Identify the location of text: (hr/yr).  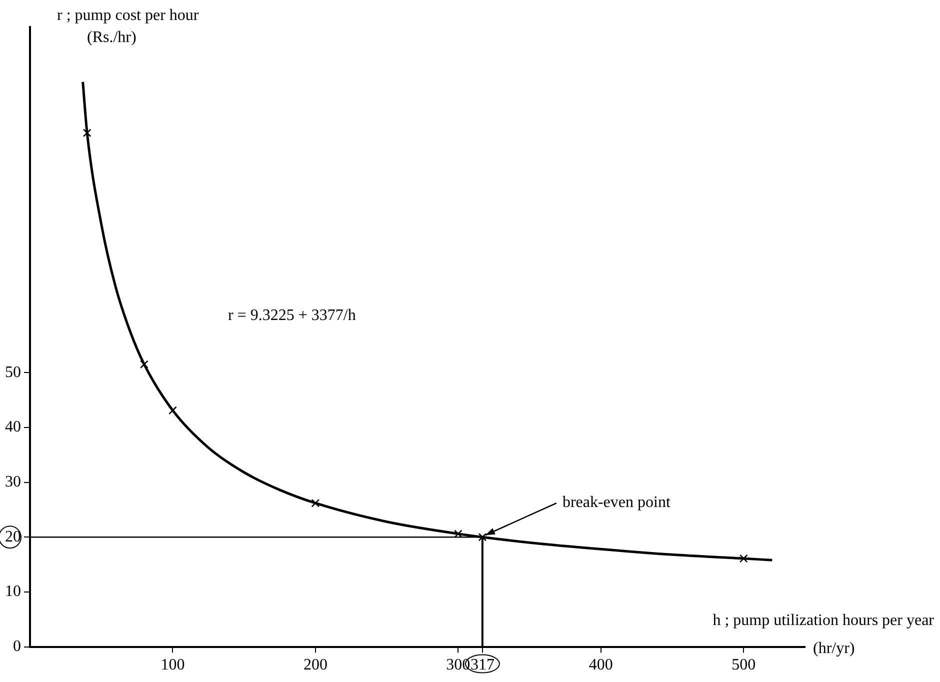
(834, 648).